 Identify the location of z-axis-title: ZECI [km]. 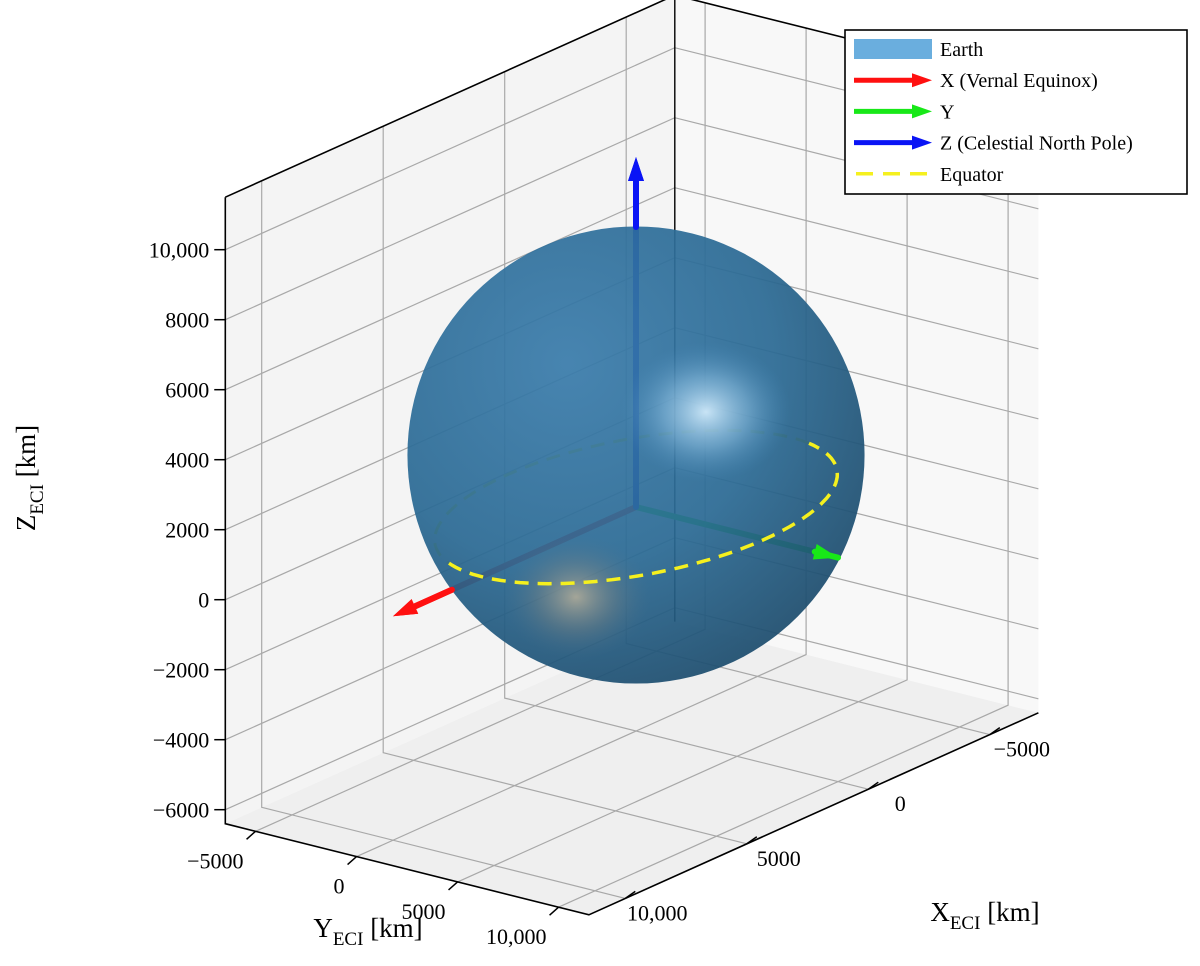
(29, 478).